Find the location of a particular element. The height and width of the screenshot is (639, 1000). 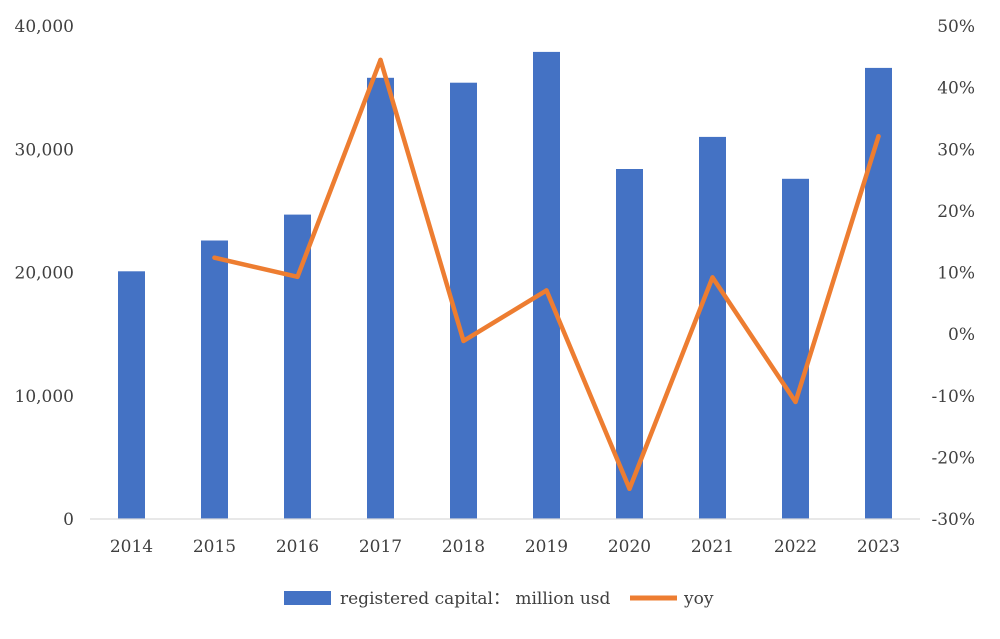

x-tick-label: 2015 is located at coordinates (214, 547).